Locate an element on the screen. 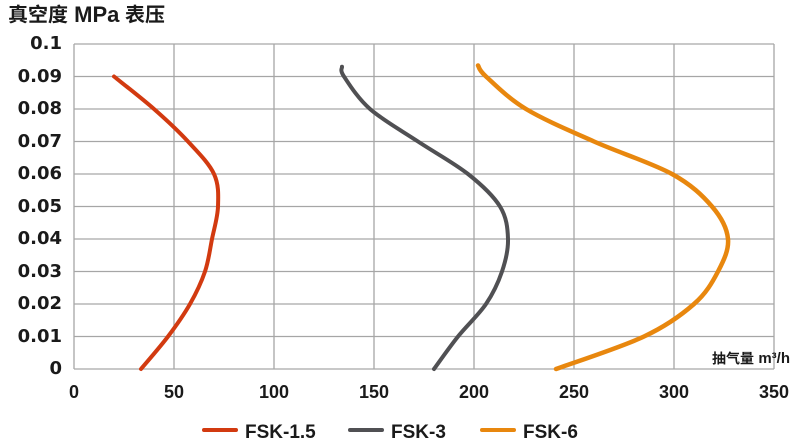 This screenshot has height=446, width=800. y-tick-label: 0 is located at coordinates (55, 368).